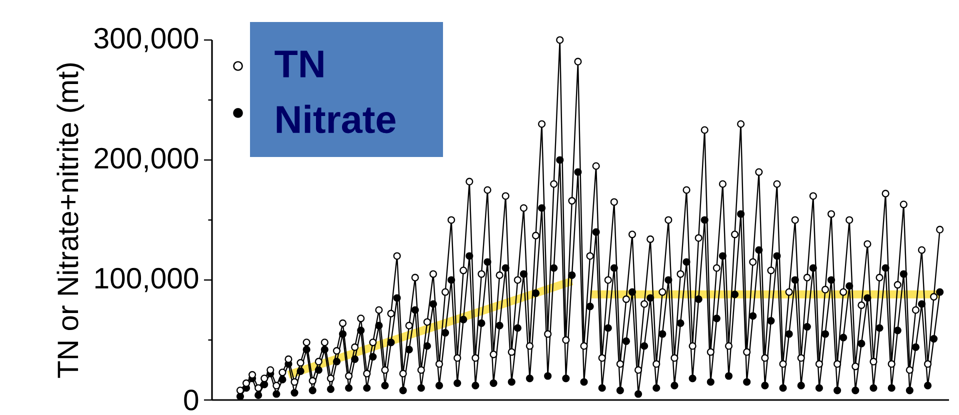 The image size is (959, 415). I want to click on y-tick-label: 200,000, so click(146, 160).